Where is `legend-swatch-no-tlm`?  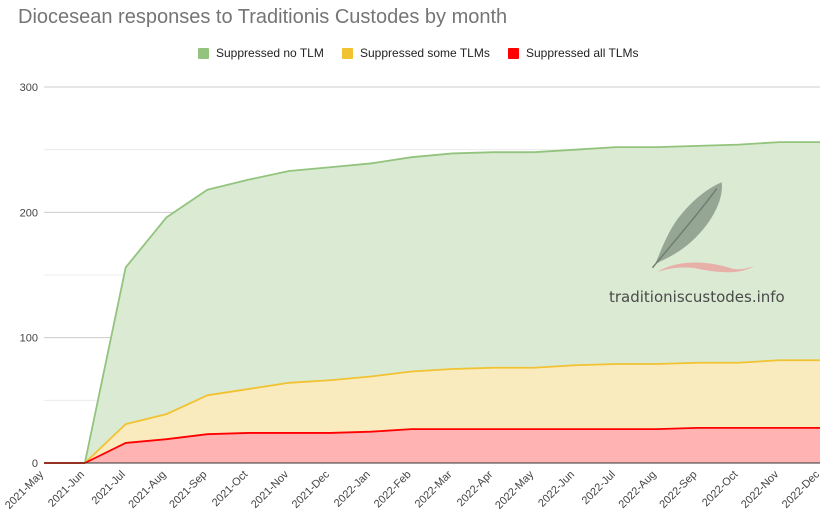
legend-swatch-no-tlm is located at coordinates (203, 53).